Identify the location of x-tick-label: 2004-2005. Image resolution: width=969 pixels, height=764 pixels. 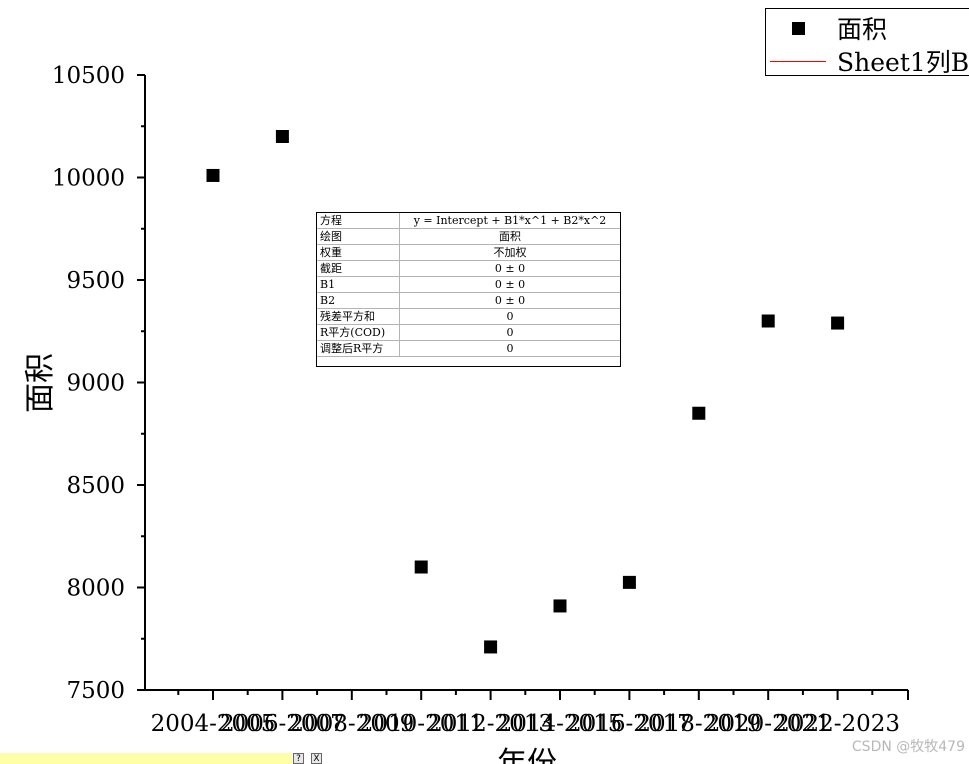
(213, 724).